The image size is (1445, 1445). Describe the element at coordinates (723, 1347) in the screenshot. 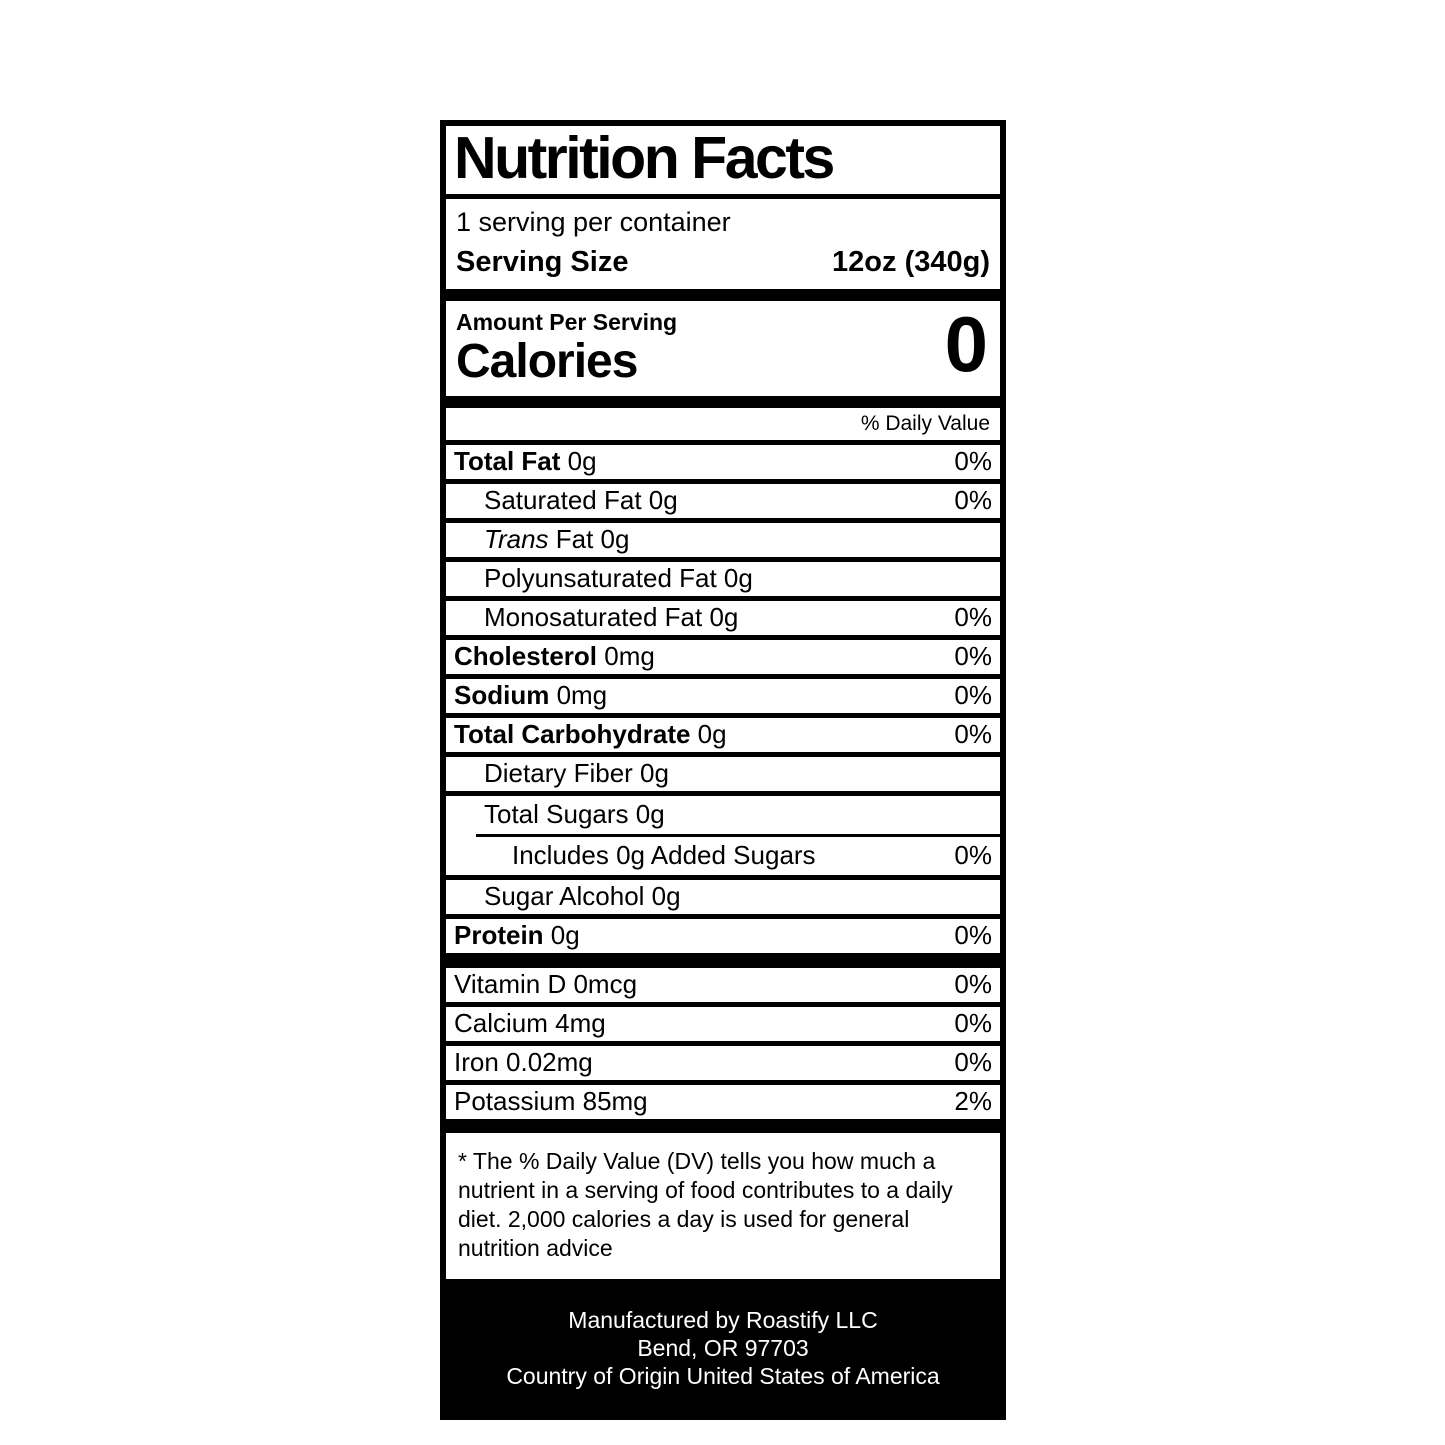

I see `manufacturer-address: Bend, OR 97703` at that location.